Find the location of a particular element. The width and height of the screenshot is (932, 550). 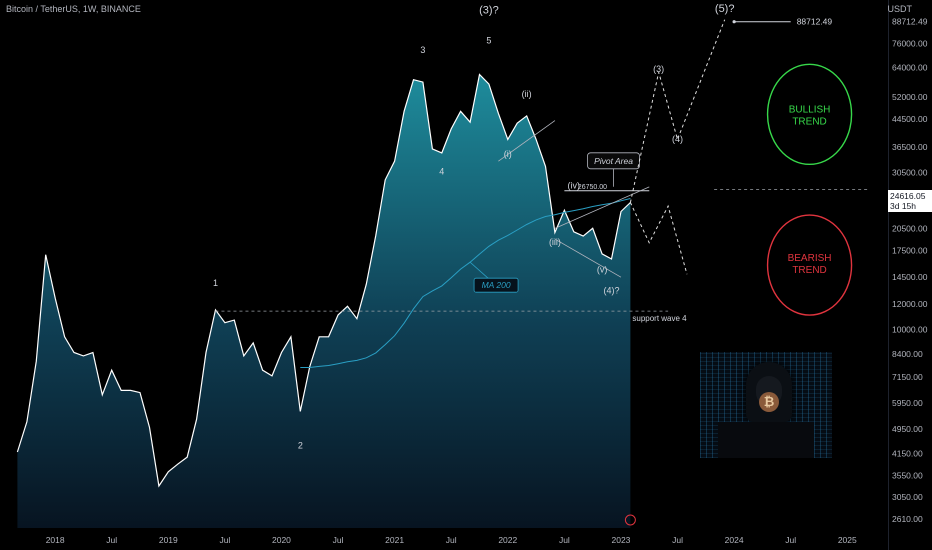

wave-label: (4)? is located at coordinates (612, 291).